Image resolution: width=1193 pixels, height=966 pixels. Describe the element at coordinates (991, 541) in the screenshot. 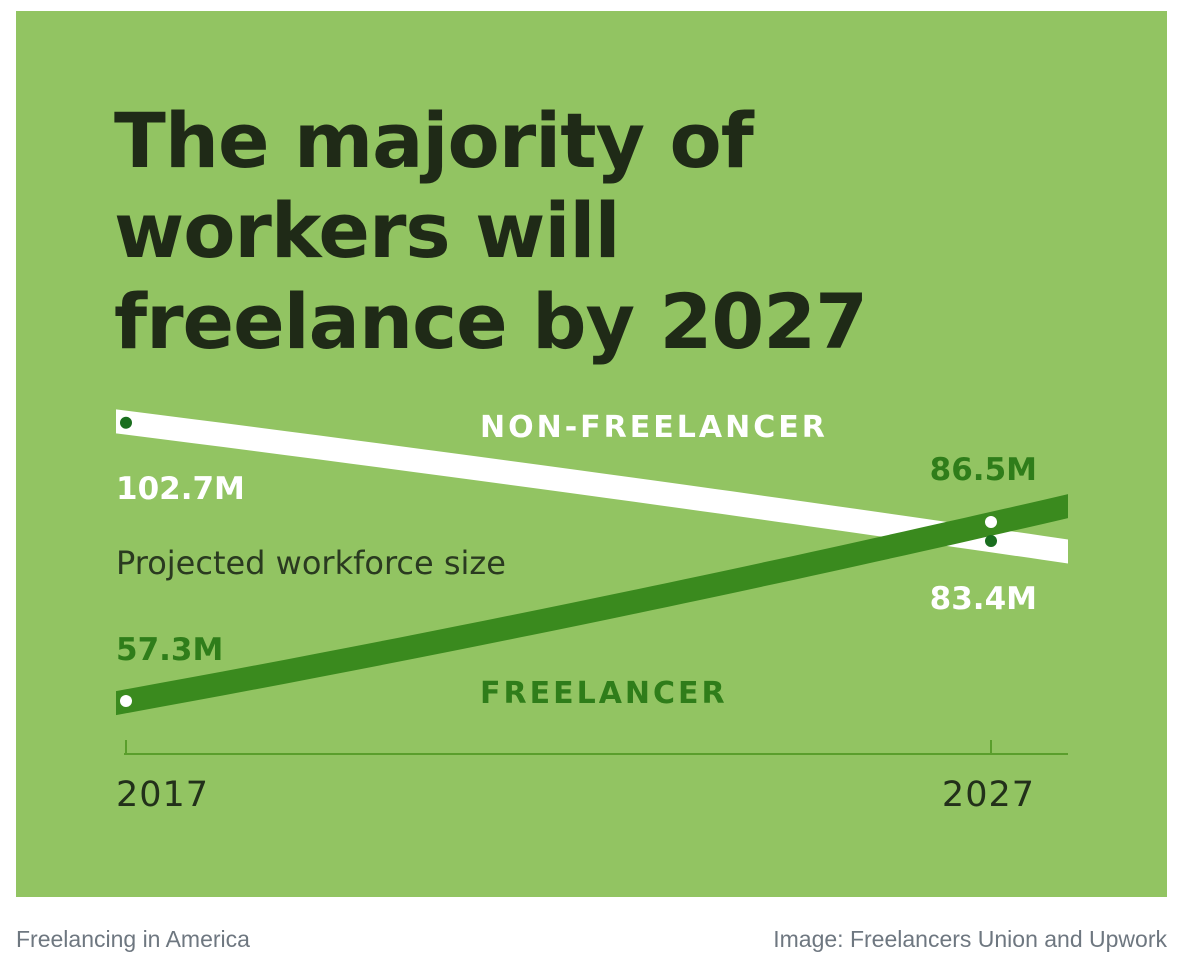

I see `data-point-non-freelancer-2027` at that location.